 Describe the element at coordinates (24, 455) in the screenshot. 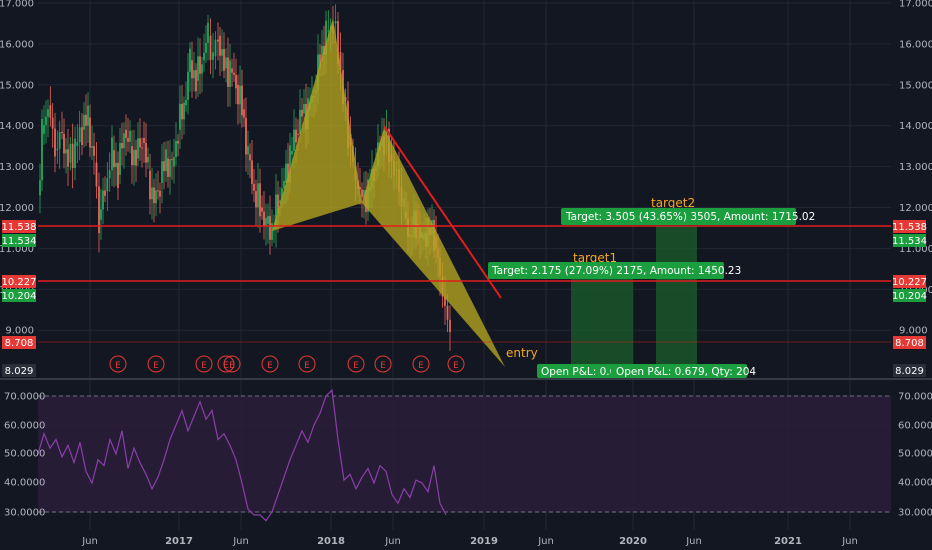

I see `rsi-axis-left: 70.0000 60.0000 50.0000 40.0000 30.0000` at that location.